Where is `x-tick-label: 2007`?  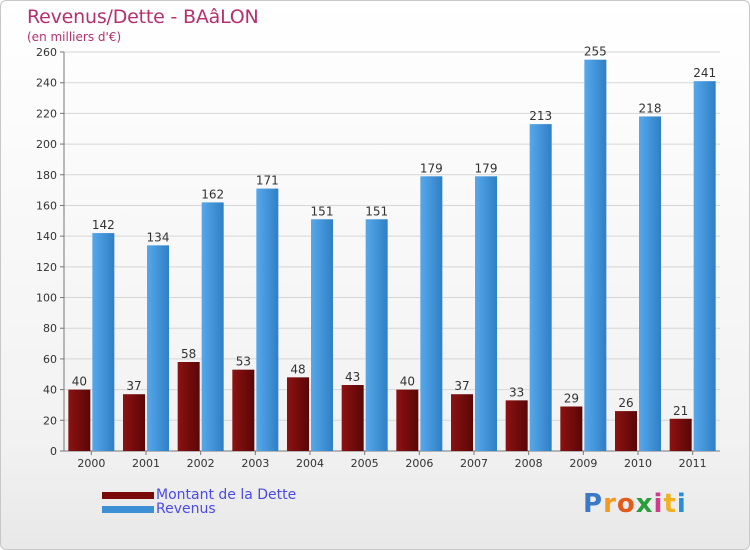 x-tick-label: 2007 is located at coordinates (474, 463).